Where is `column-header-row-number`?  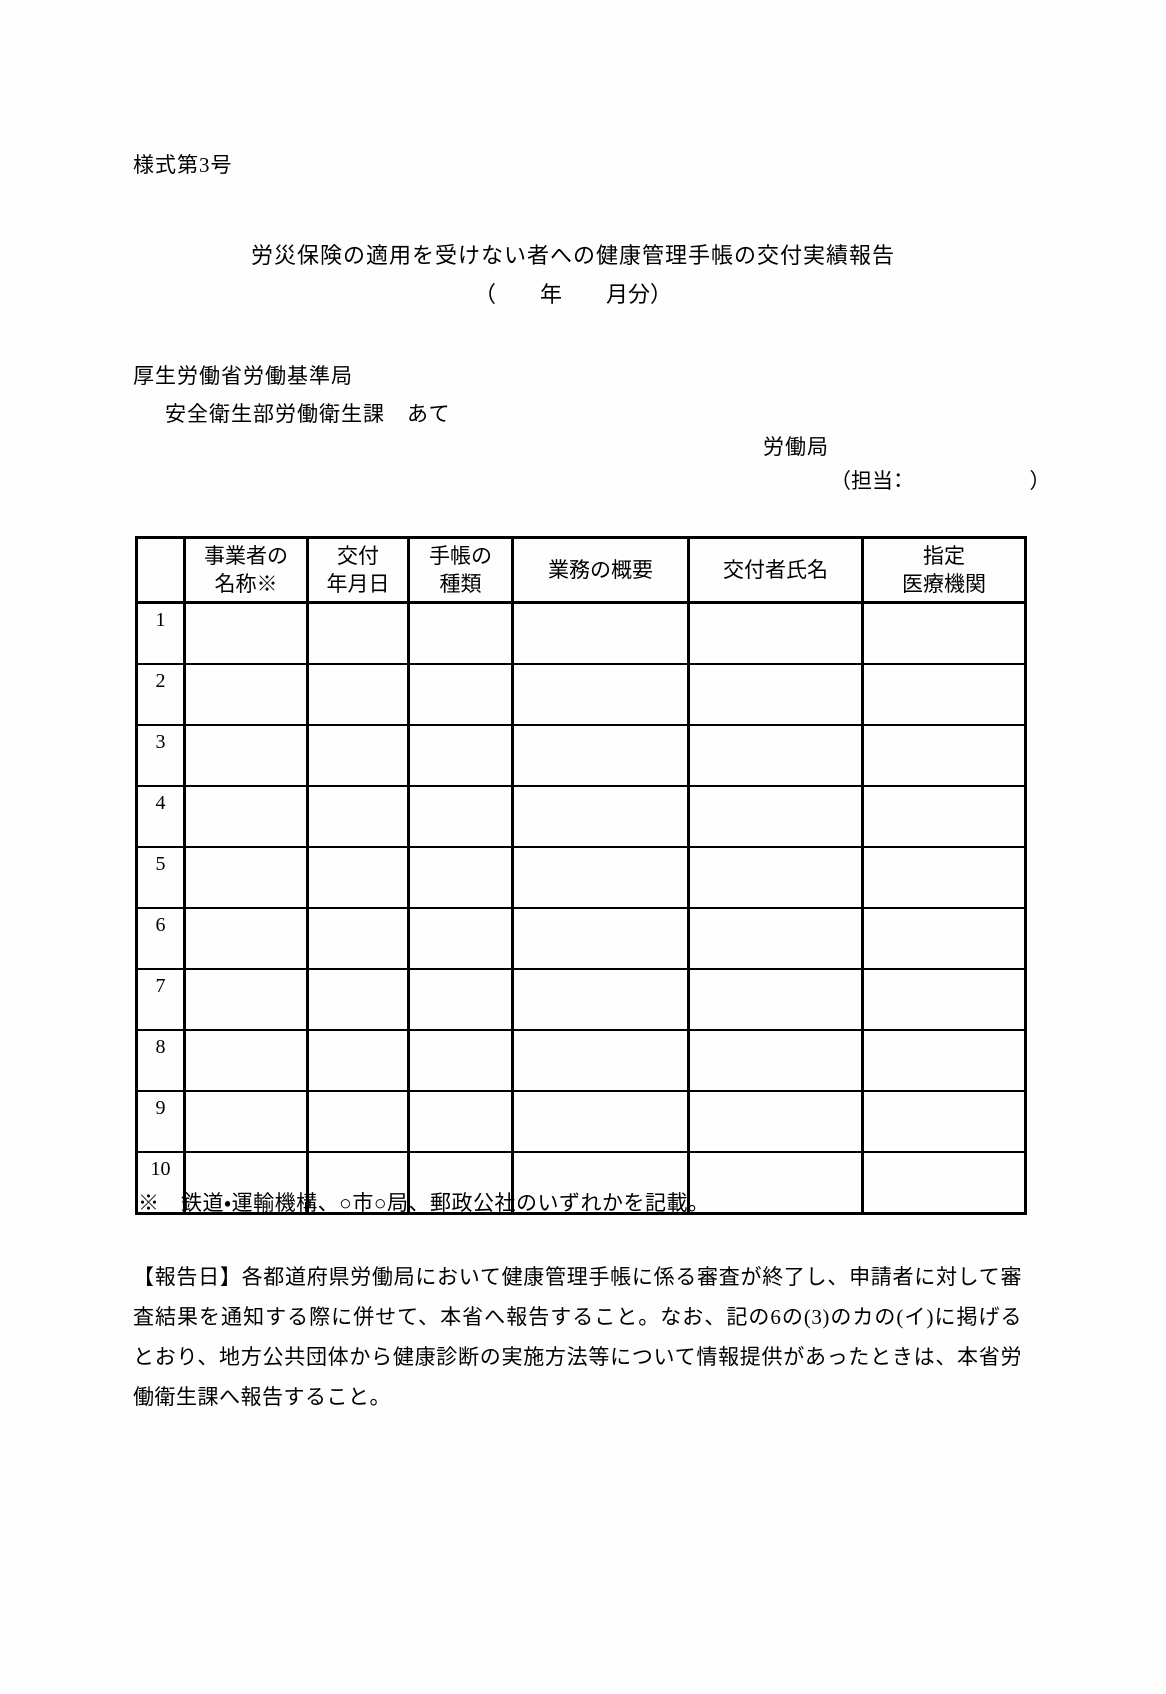 column-header-row-number is located at coordinates (160, 570).